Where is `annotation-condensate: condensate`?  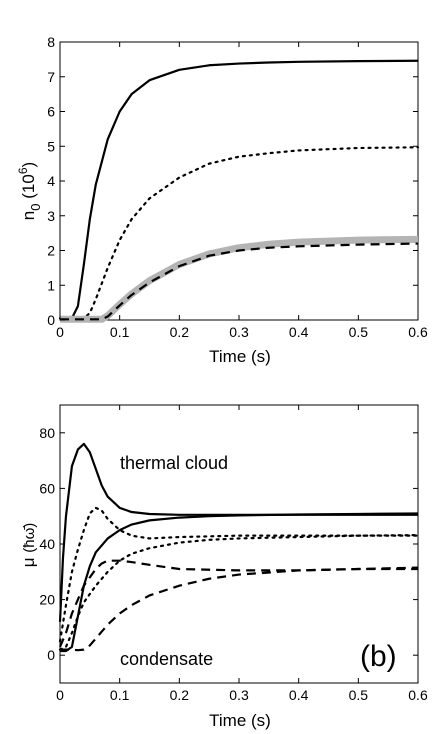
annotation-condensate: condensate is located at coordinates (166, 659).